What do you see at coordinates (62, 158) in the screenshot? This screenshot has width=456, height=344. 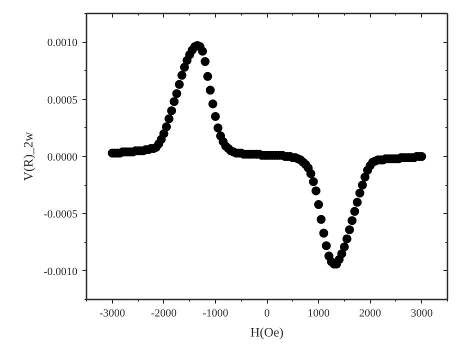 I see `y-tick-label: 0.0000` at bounding box center [62, 158].